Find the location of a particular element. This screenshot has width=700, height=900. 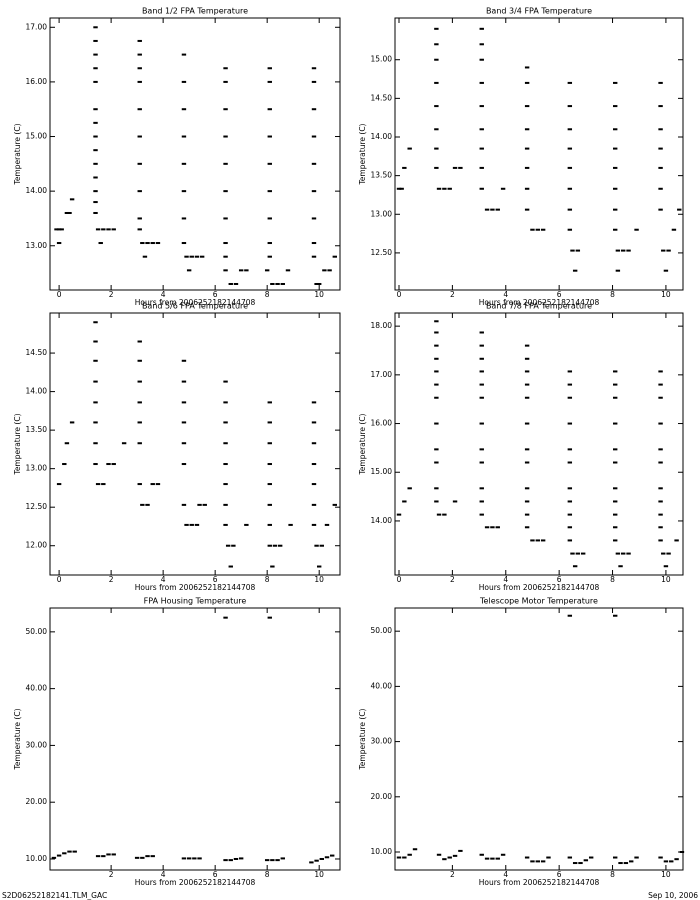

footer-date: Sep 10, 2006 is located at coordinates (673, 895).